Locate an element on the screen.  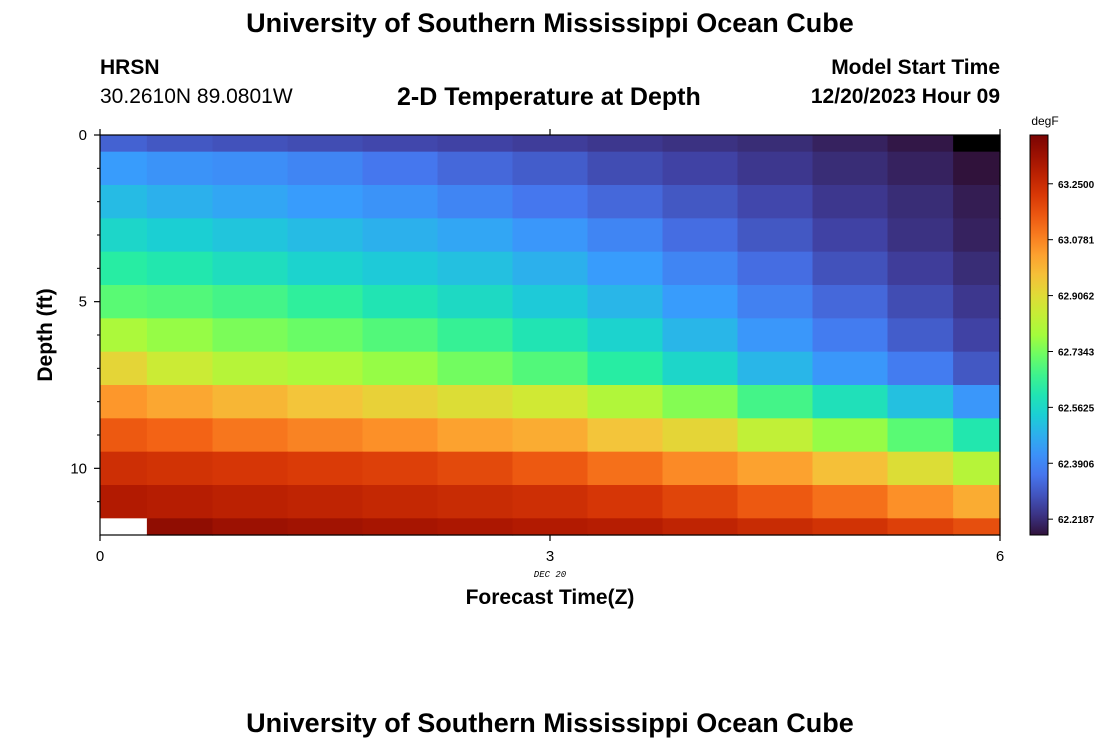
colorbar-tick-label: 62.3906 is located at coordinates (1076, 464).